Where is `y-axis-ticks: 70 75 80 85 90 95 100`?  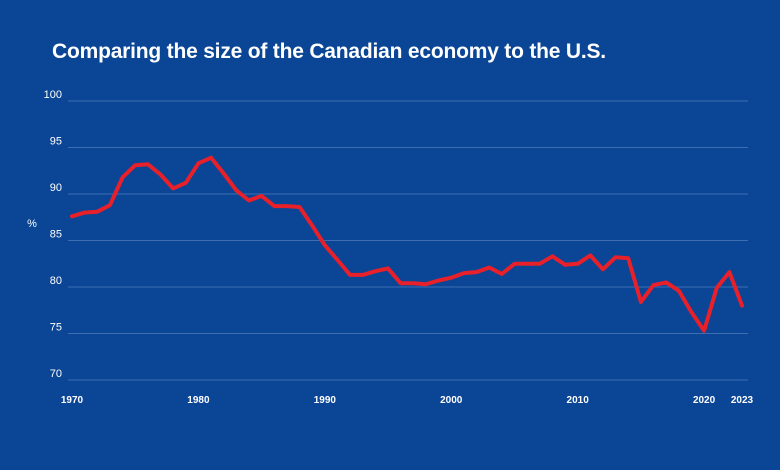 y-axis-ticks: 70 75 80 85 90 95 100 is located at coordinates (53, 234).